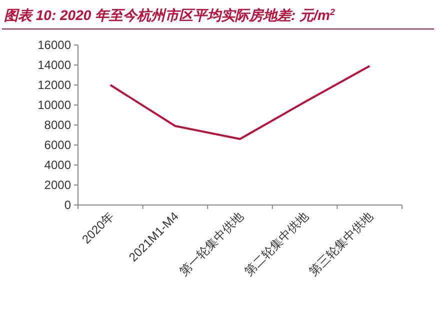 This screenshot has height=328, width=436. What do you see at coordinates (55, 85) in the screenshot?
I see `y-tick-label: 12000` at bounding box center [55, 85].